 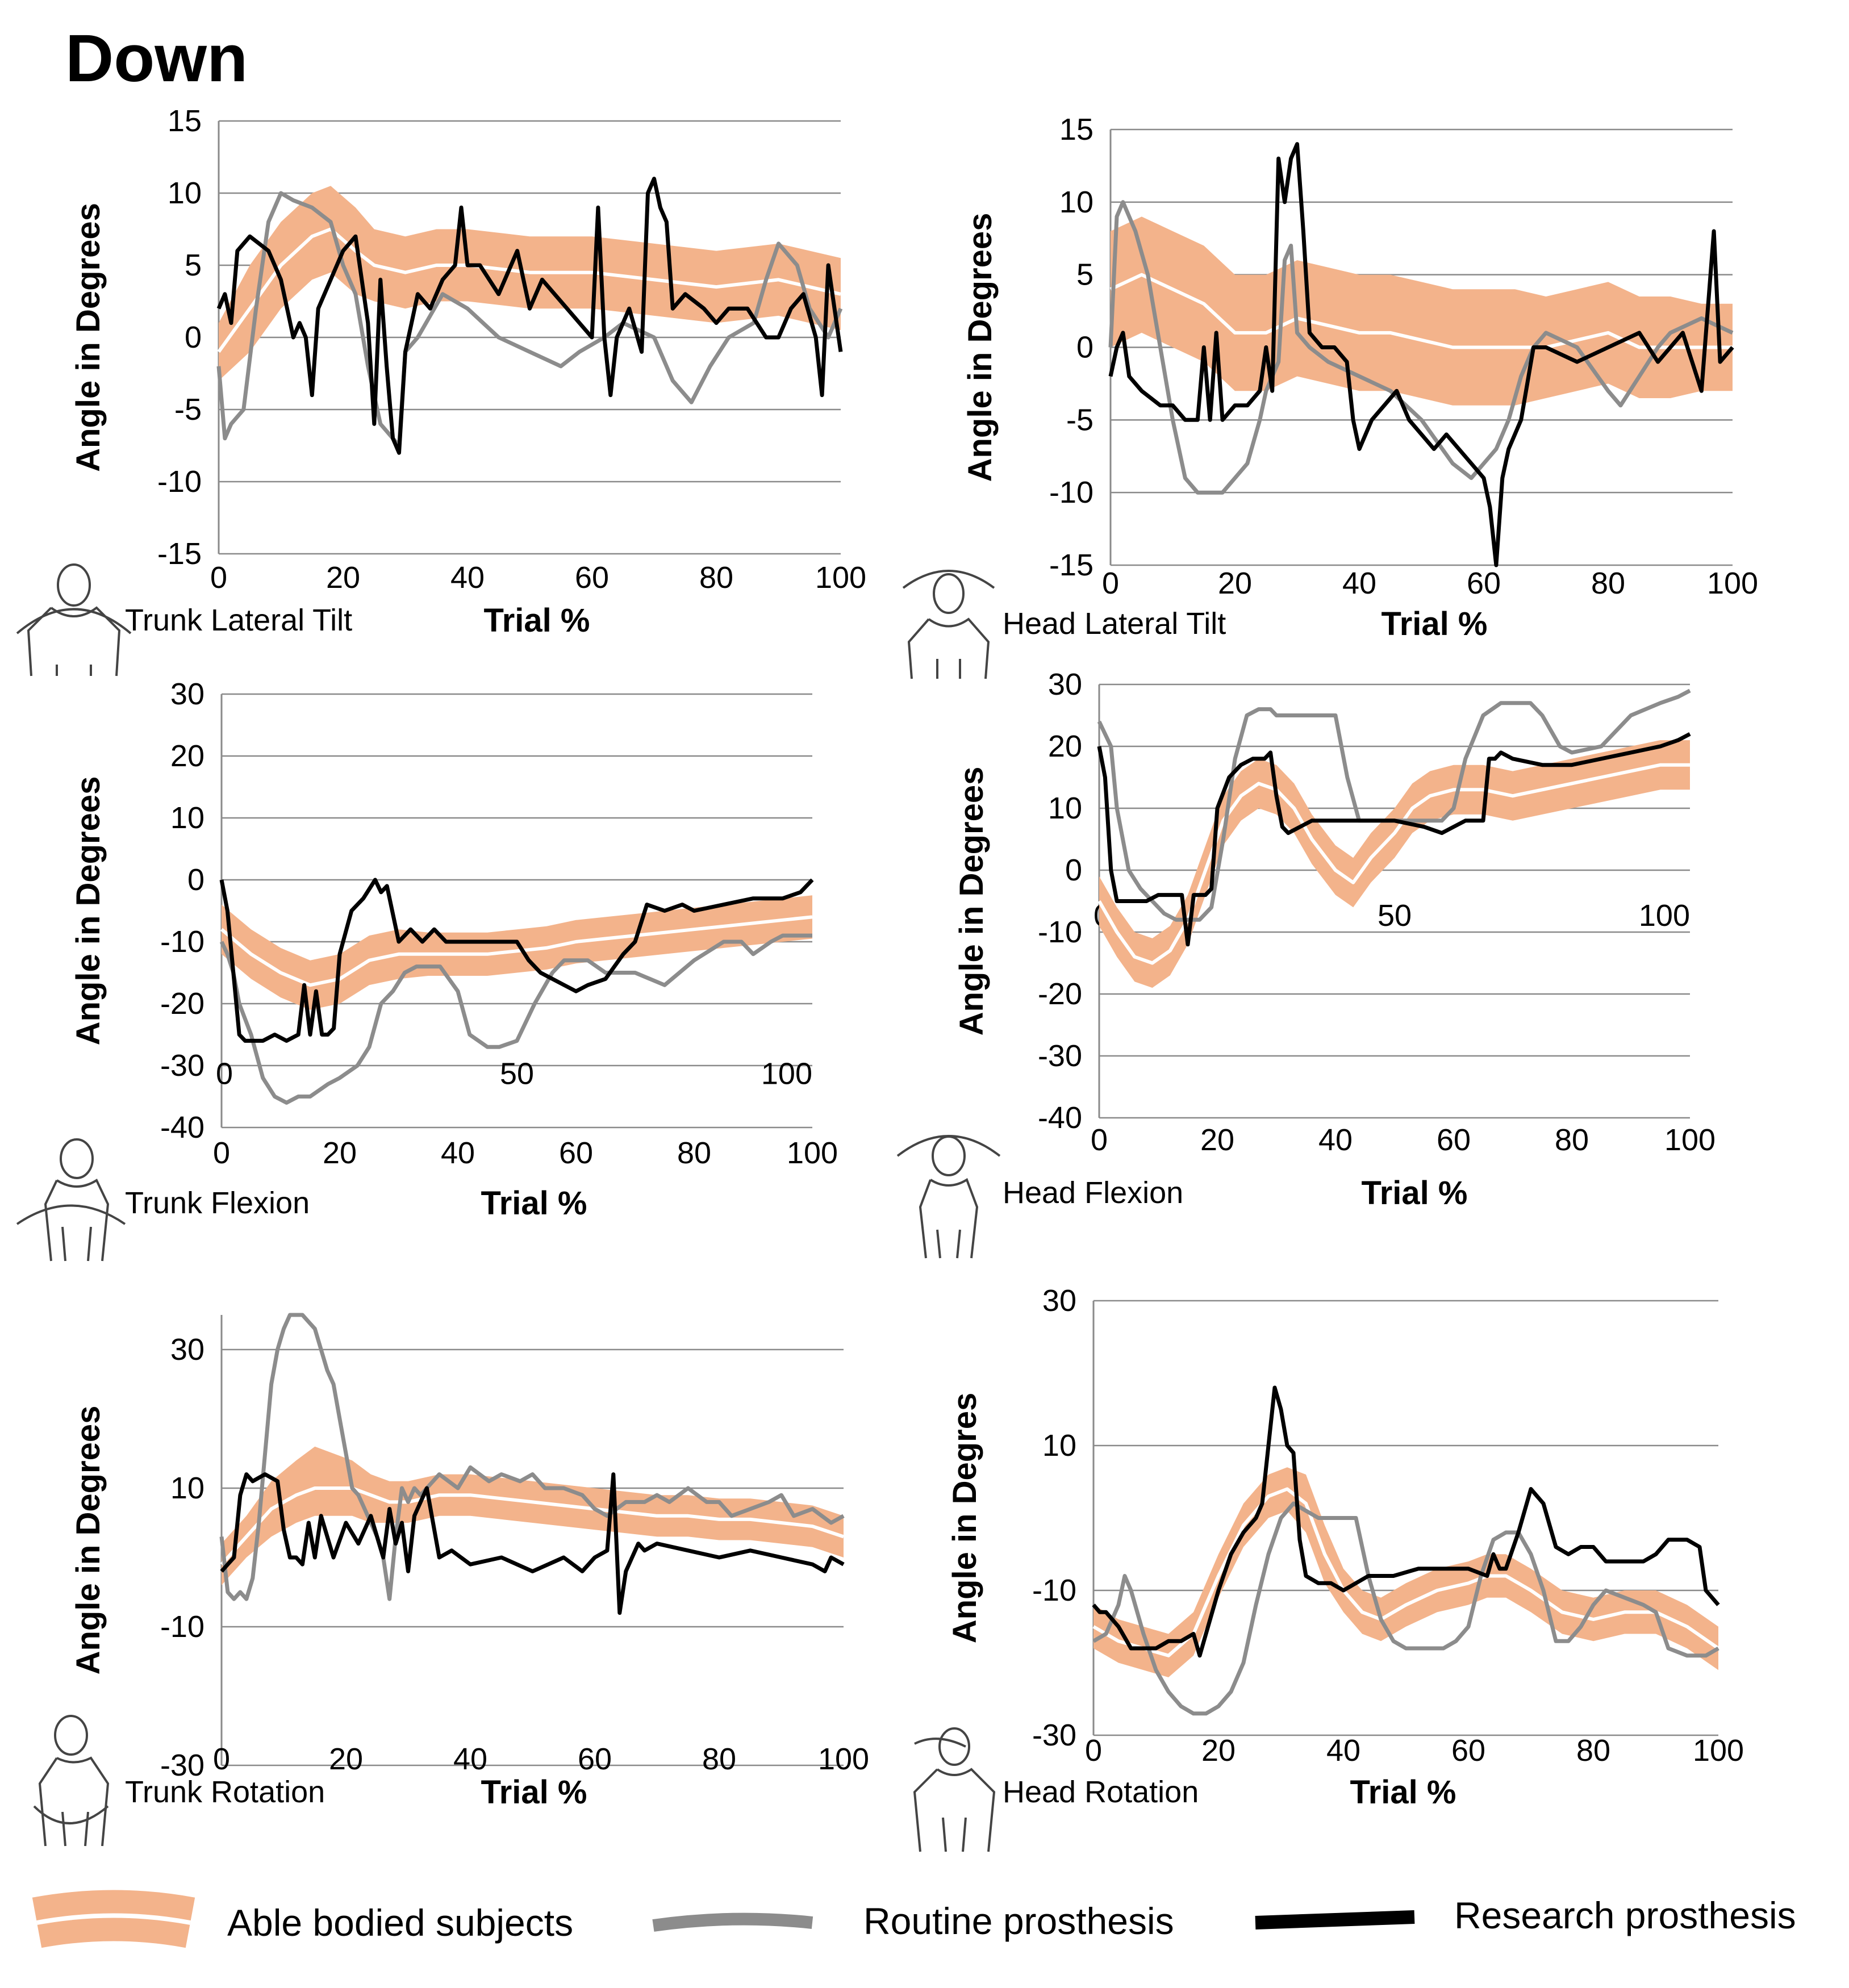 I want to click on legend-routine: Routine prosthesis, so click(x=913, y=1921).